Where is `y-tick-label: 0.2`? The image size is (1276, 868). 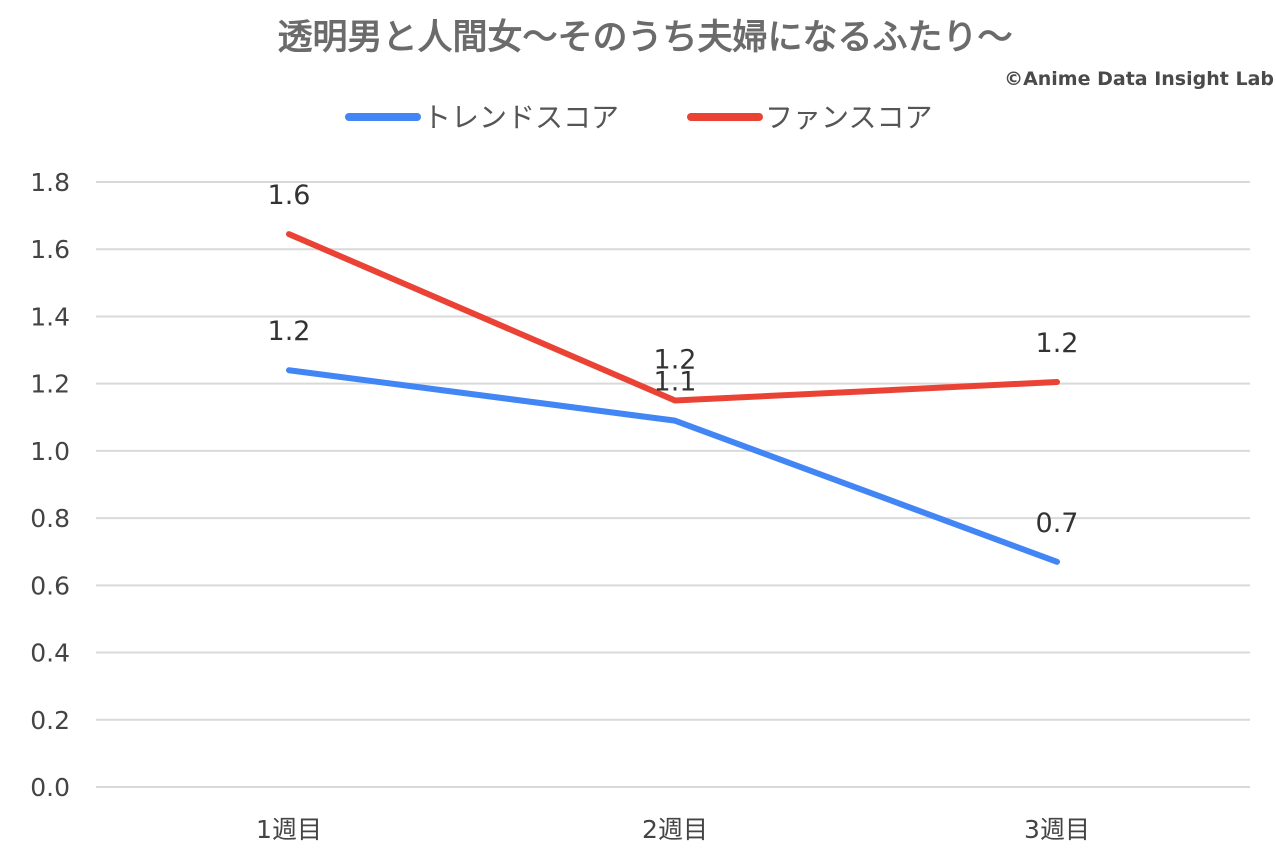 y-tick-label: 0.2 is located at coordinates (50, 720).